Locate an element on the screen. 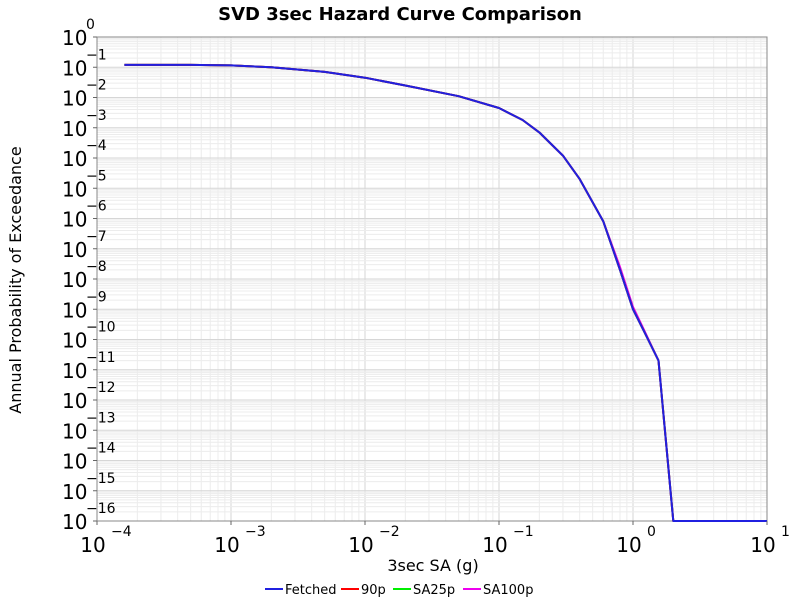  y-tick-exponent: −16 is located at coordinates (101, 509).